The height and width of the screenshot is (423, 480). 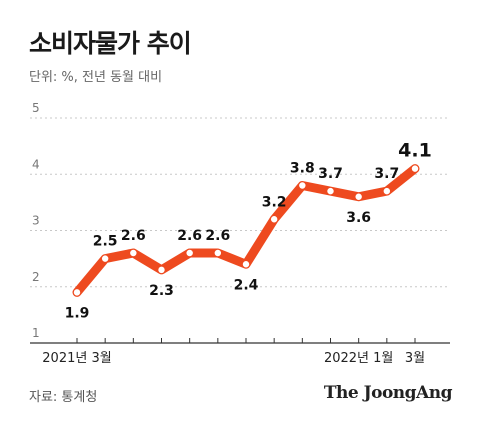 What do you see at coordinates (96, 77) in the screenshot?
I see `unit-note: 단위: %, 전년 동월 대비` at bounding box center [96, 77].